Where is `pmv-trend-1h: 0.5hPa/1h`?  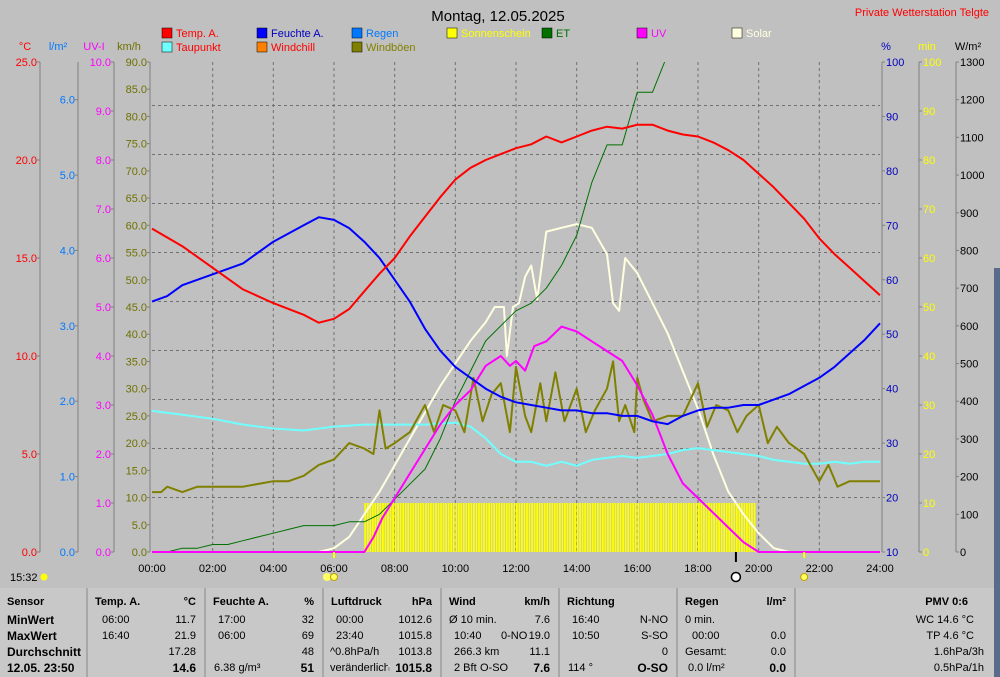 pmv-trend-1h: 0.5hPa/1h is located at coordinates (958, 668).